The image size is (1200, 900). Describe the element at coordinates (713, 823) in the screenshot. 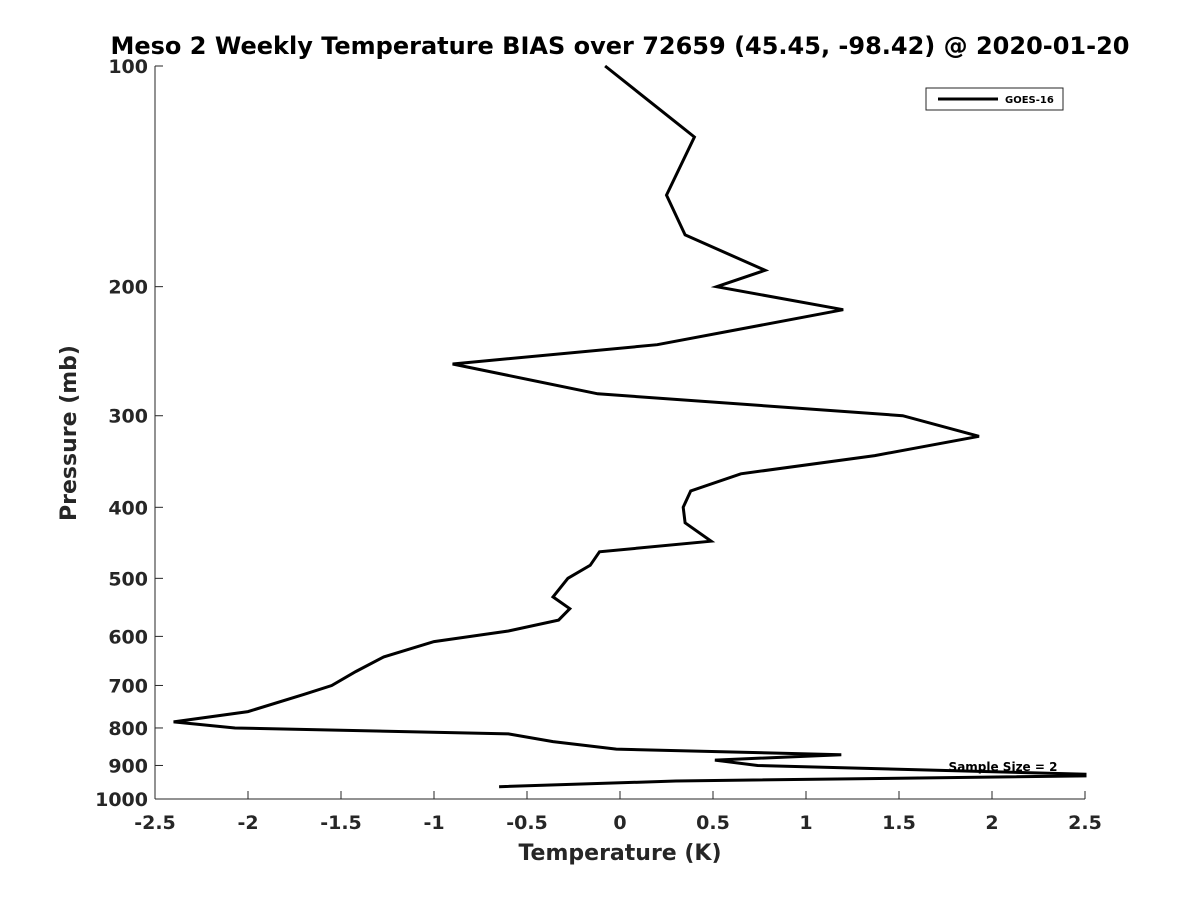

I see `x-tick-label: 0.5` at that location.